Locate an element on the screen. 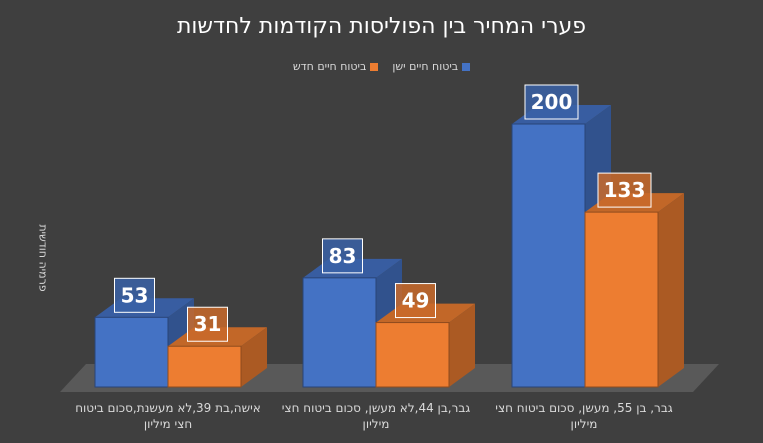 The image size is (763, 443). legend-item-new: ביטוח חיים חדש is located at coordinates (336, 66).